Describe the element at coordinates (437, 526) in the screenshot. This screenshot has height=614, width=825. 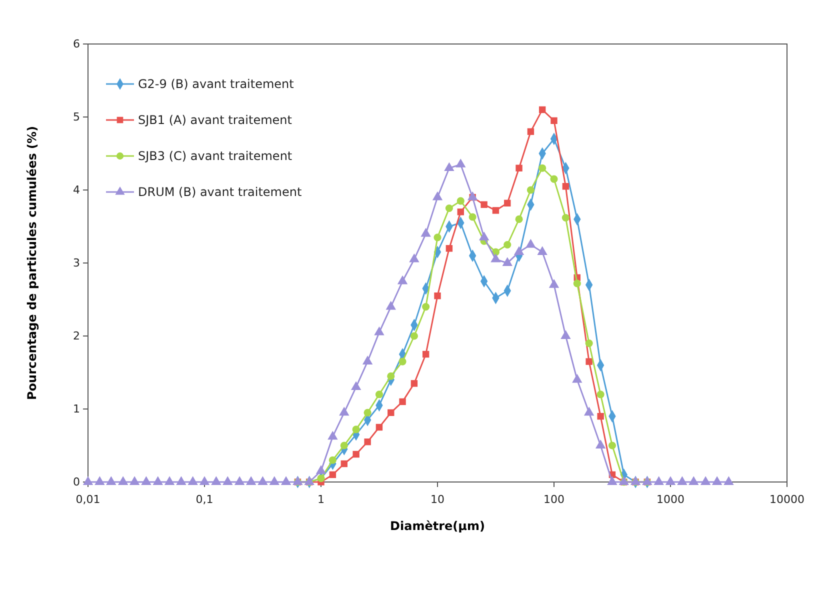
I see `x-axis-title: Diamètre(μm)` at that location.